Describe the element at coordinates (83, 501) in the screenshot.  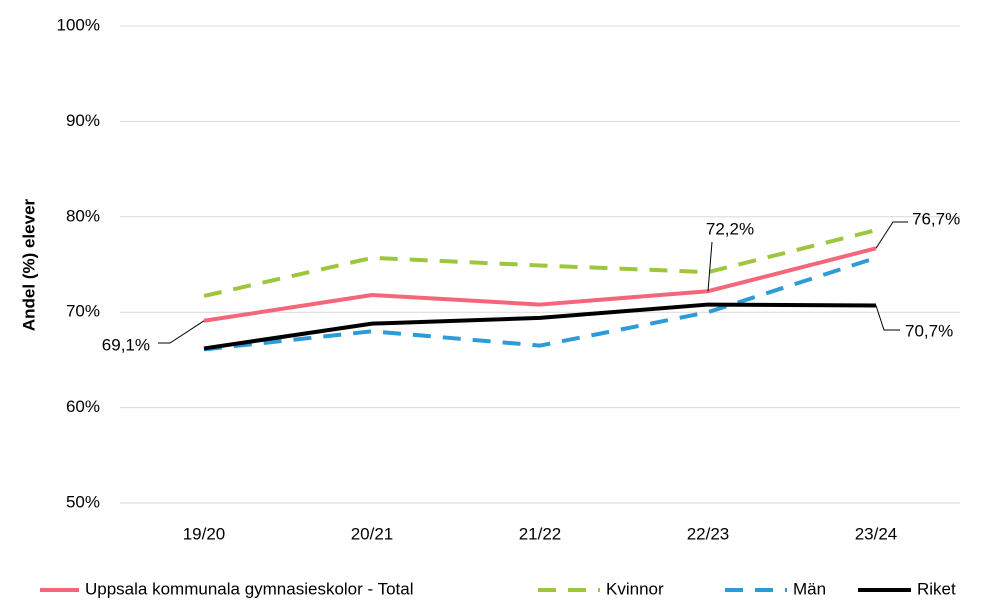
I see `y-tick-label: 50%` at that location.